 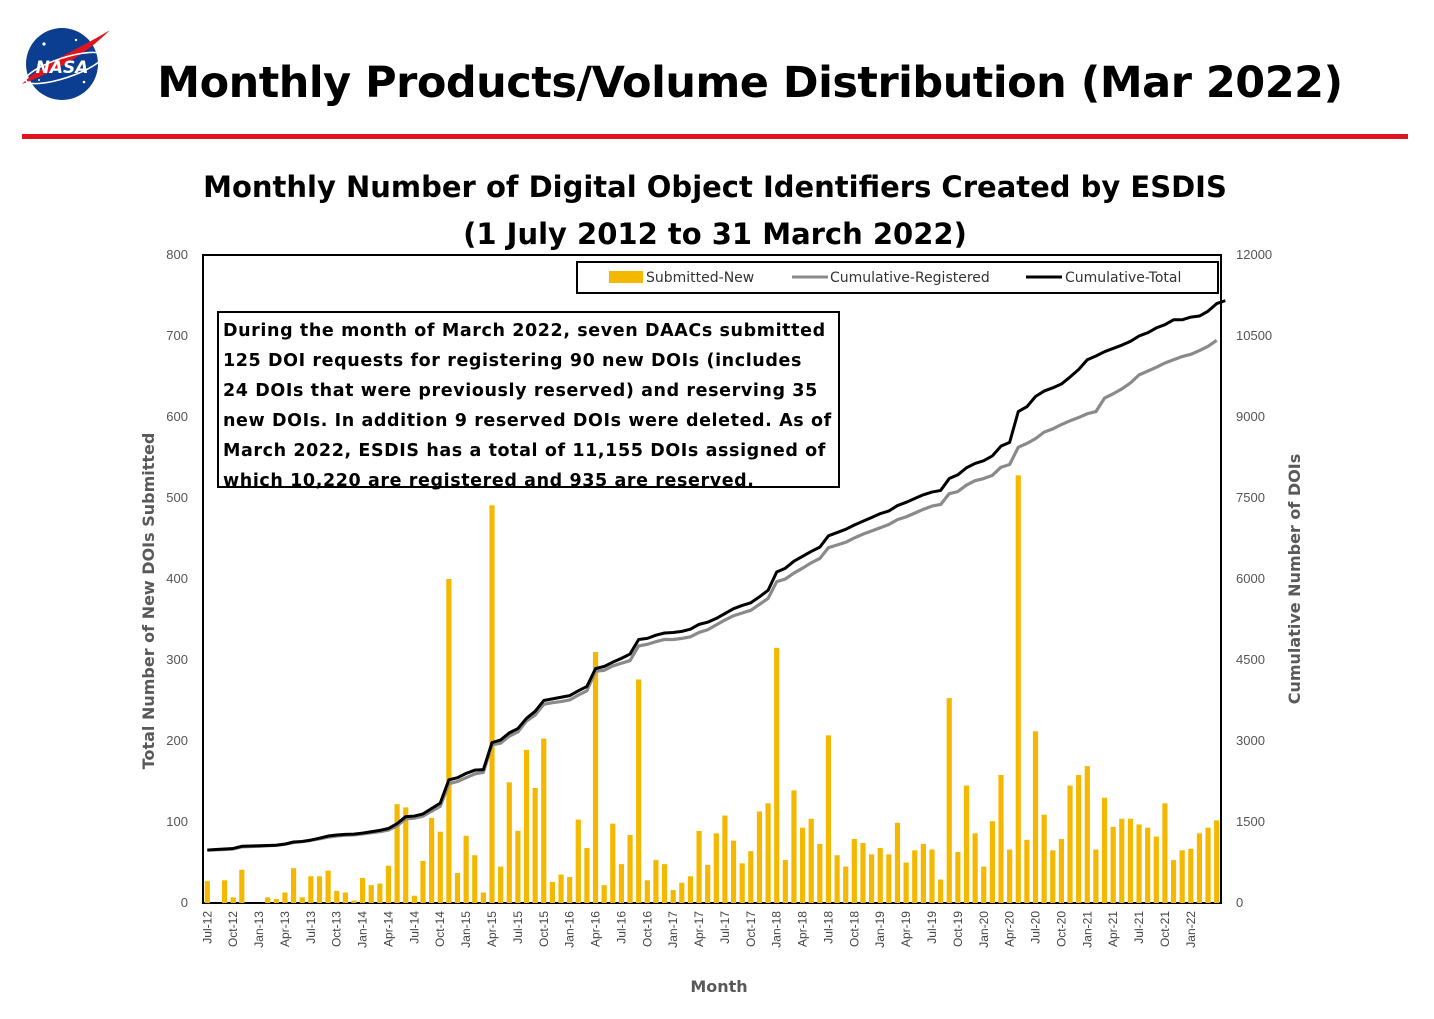 What do you see at coordinates (1250, 659) in the screenshot?
I see `y2-tick-label: 4500` at bounding box center [1250, 659].